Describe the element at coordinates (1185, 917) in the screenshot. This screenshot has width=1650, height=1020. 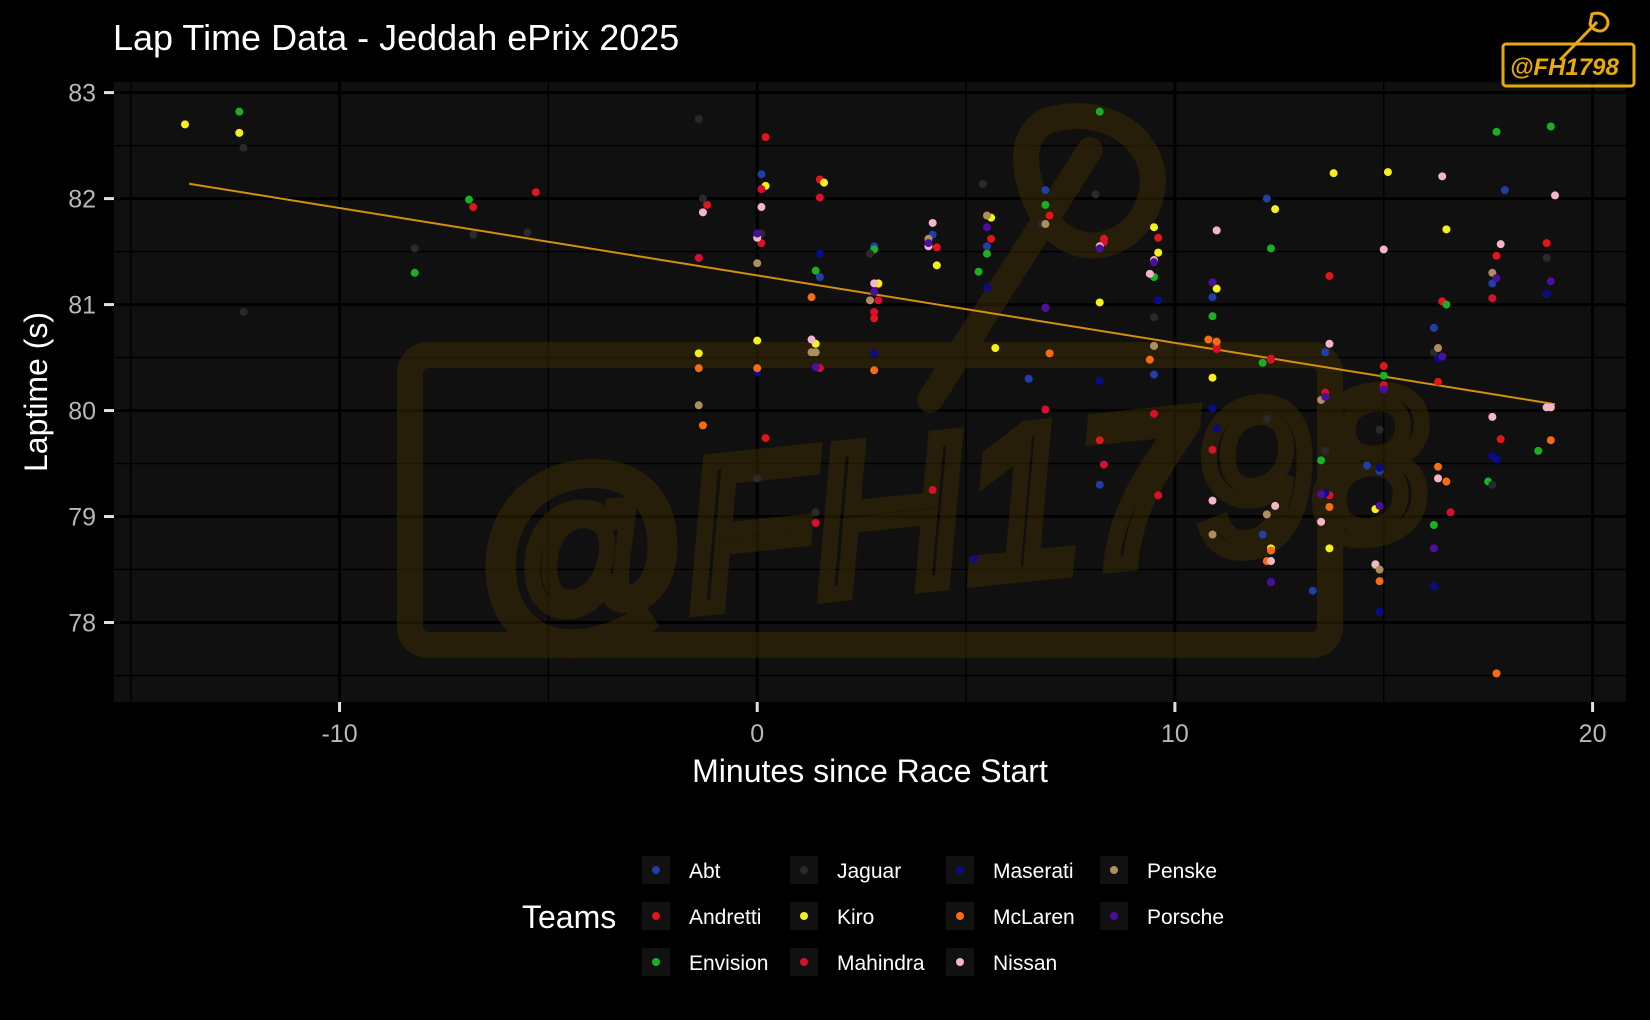
I see `legend-label: Porsche` at that location.